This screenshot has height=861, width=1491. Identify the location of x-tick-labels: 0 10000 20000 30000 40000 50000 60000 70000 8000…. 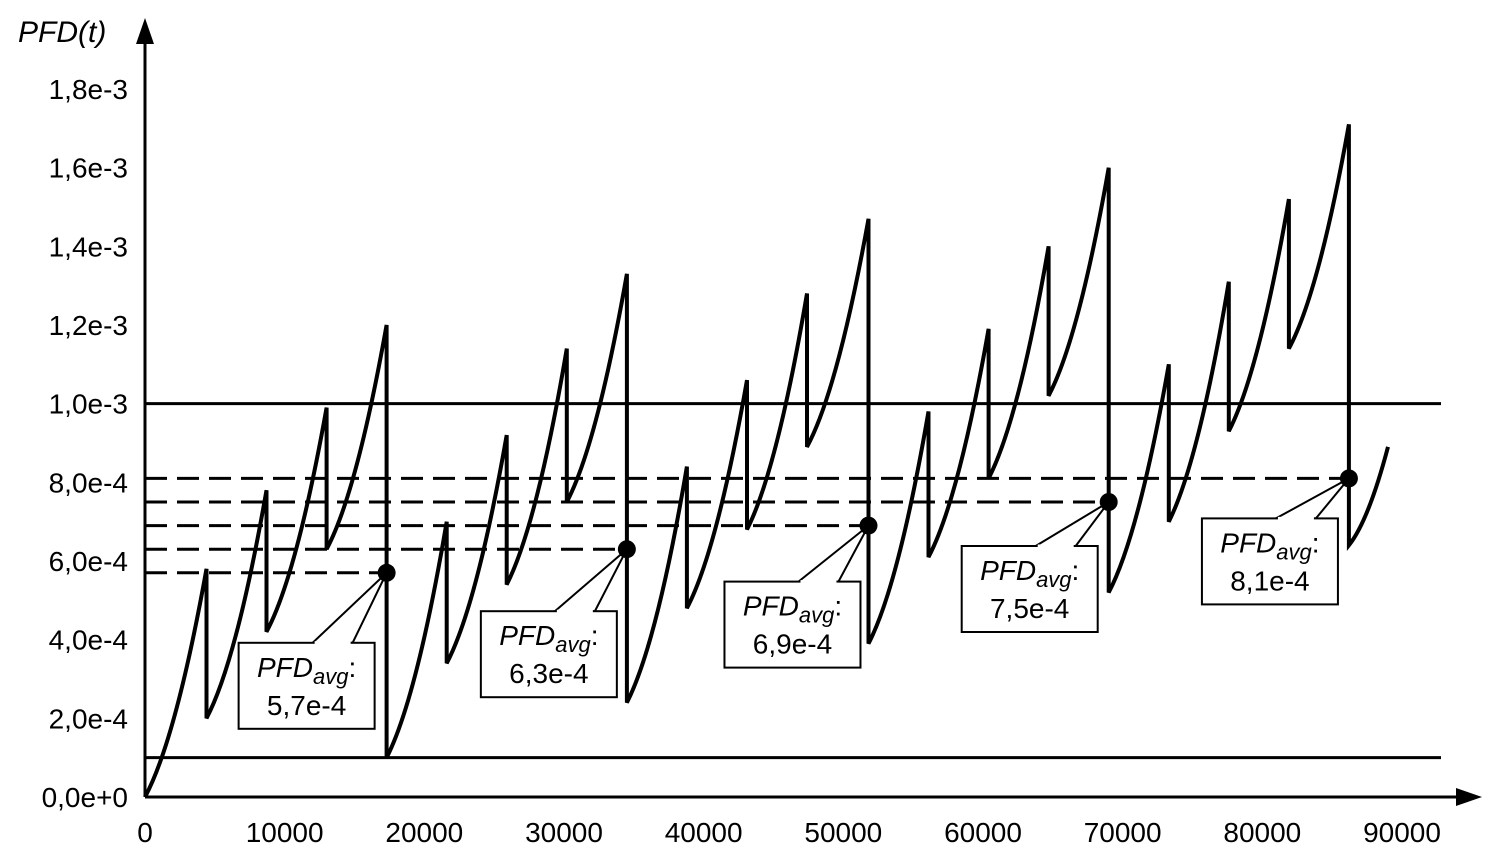
(789, 832).